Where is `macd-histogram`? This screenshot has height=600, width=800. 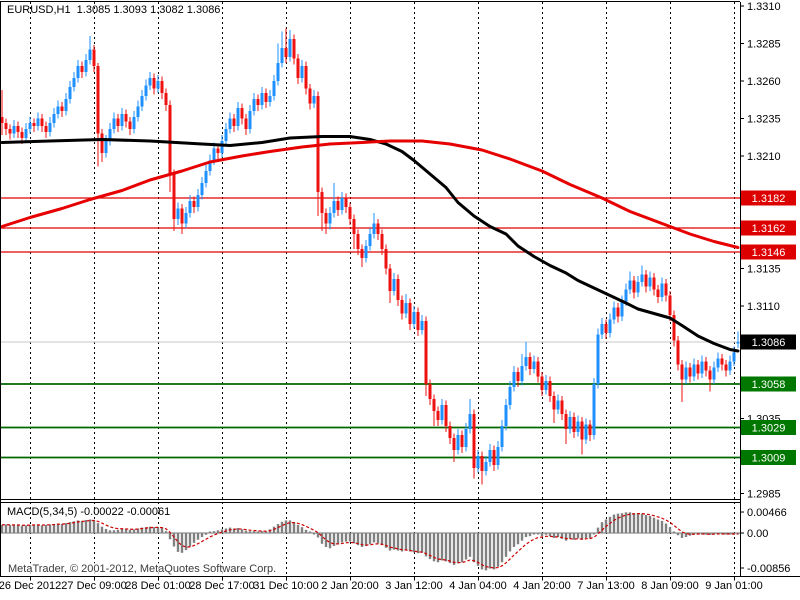
macd-histogram is located at coordinates (370, 541).